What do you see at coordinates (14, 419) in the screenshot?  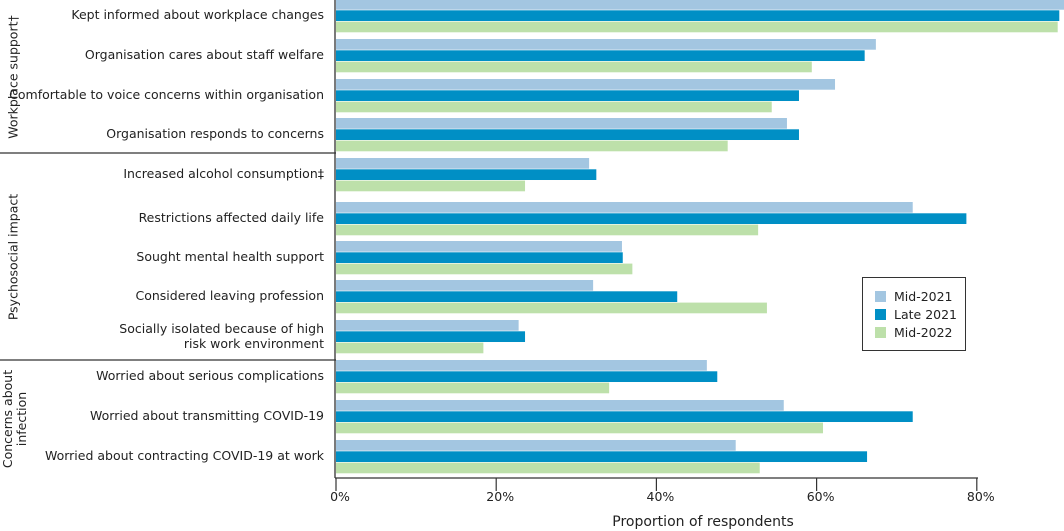 I see `group-label: Concerns about infection` at bounding box center [14, 419].